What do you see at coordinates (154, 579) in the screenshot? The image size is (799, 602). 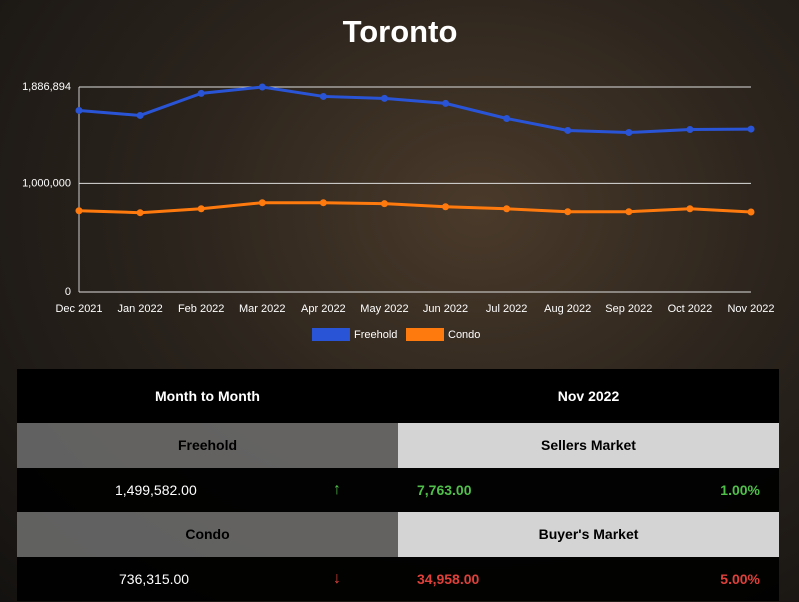 I see `price: 736,315.00` at bounding box center [154, 579].